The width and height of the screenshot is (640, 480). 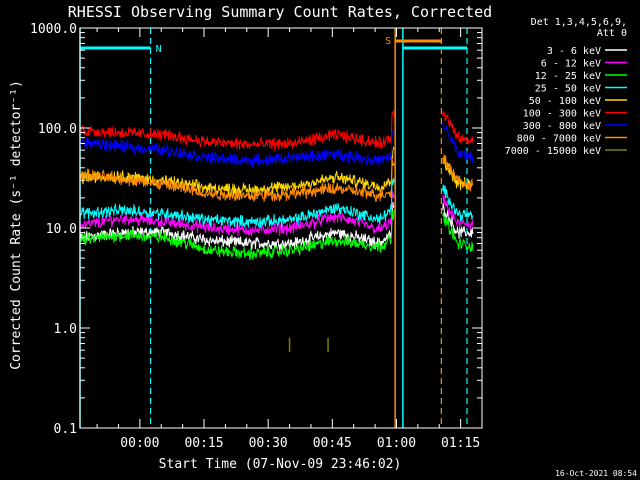 I want to click on footer-timestamp: 16-Oct-2021 08:54, so click(x=596, y=473).